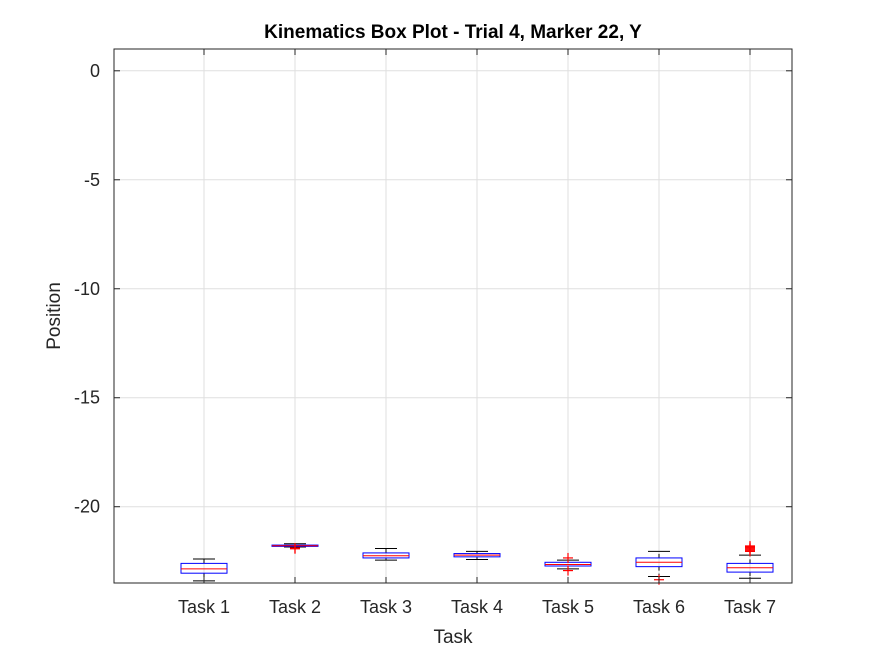 This screenshot has height=656, width=875. I want to click on x-tick-label: Task 3, so click(386, 607).